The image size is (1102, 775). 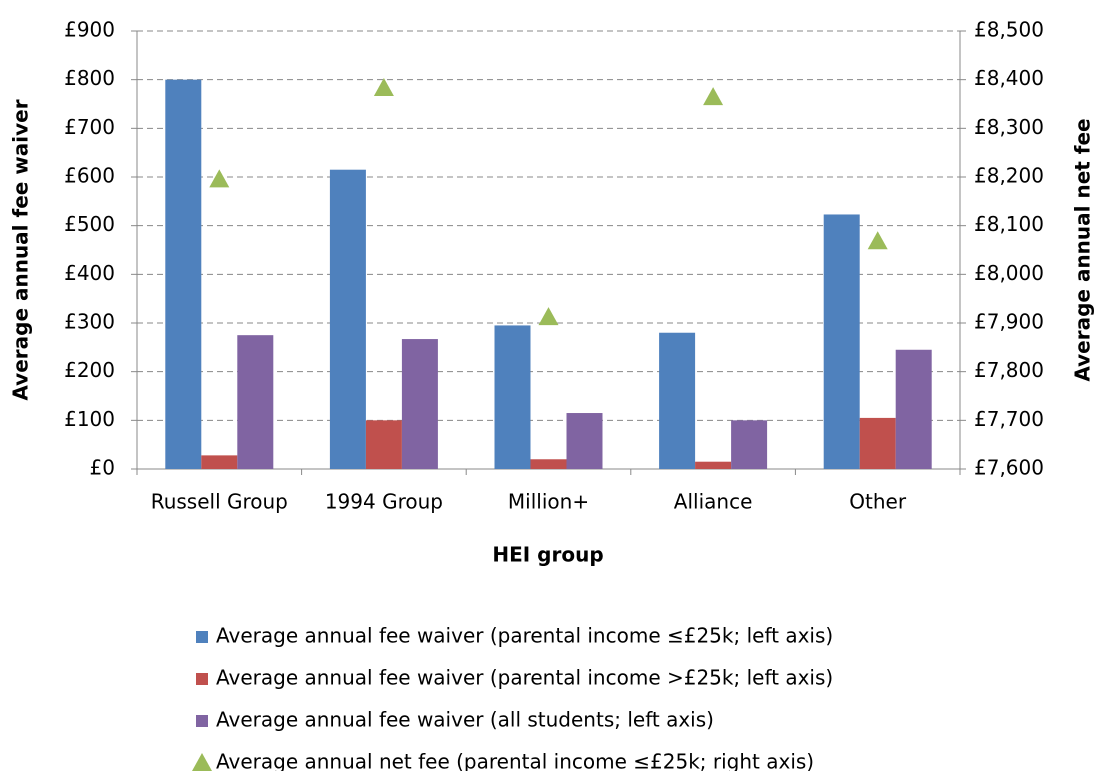 I want to click on x-axis-title: HEI group, so click(x=547, y=555).